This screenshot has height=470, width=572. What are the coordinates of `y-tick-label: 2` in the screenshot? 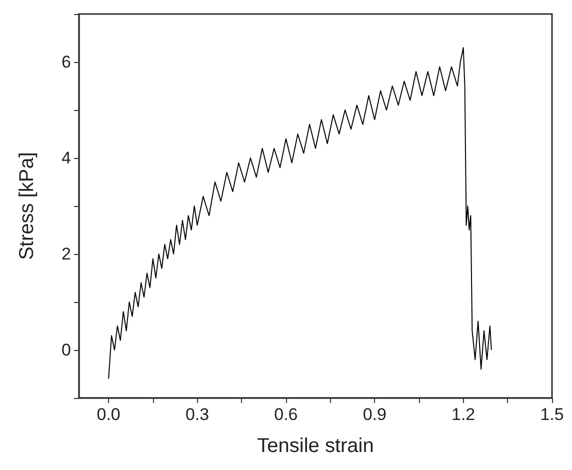 It's located at (66, 254).